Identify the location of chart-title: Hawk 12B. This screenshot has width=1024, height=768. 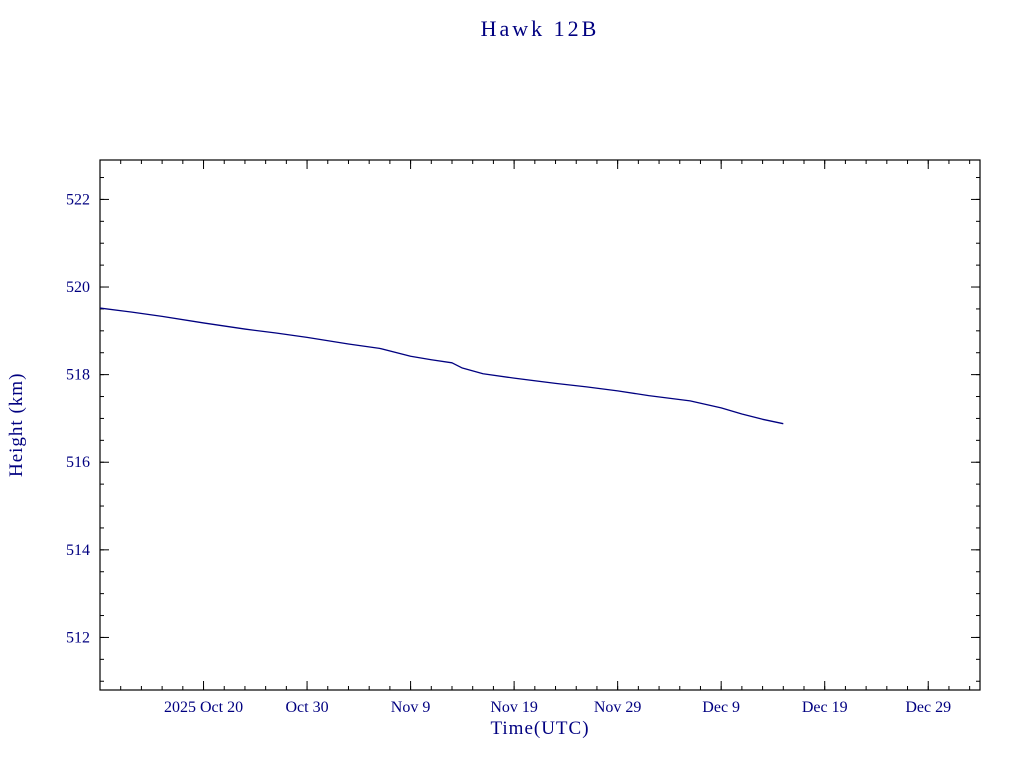
(540, 28).